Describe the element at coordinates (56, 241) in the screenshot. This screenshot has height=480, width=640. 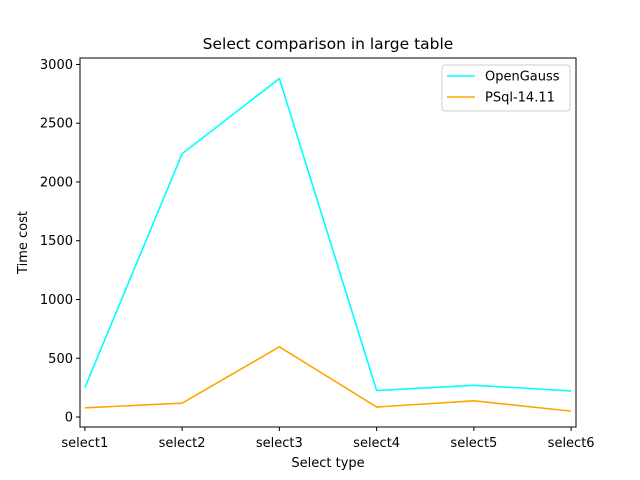
I see `y-tick-label: 1500` at that location.